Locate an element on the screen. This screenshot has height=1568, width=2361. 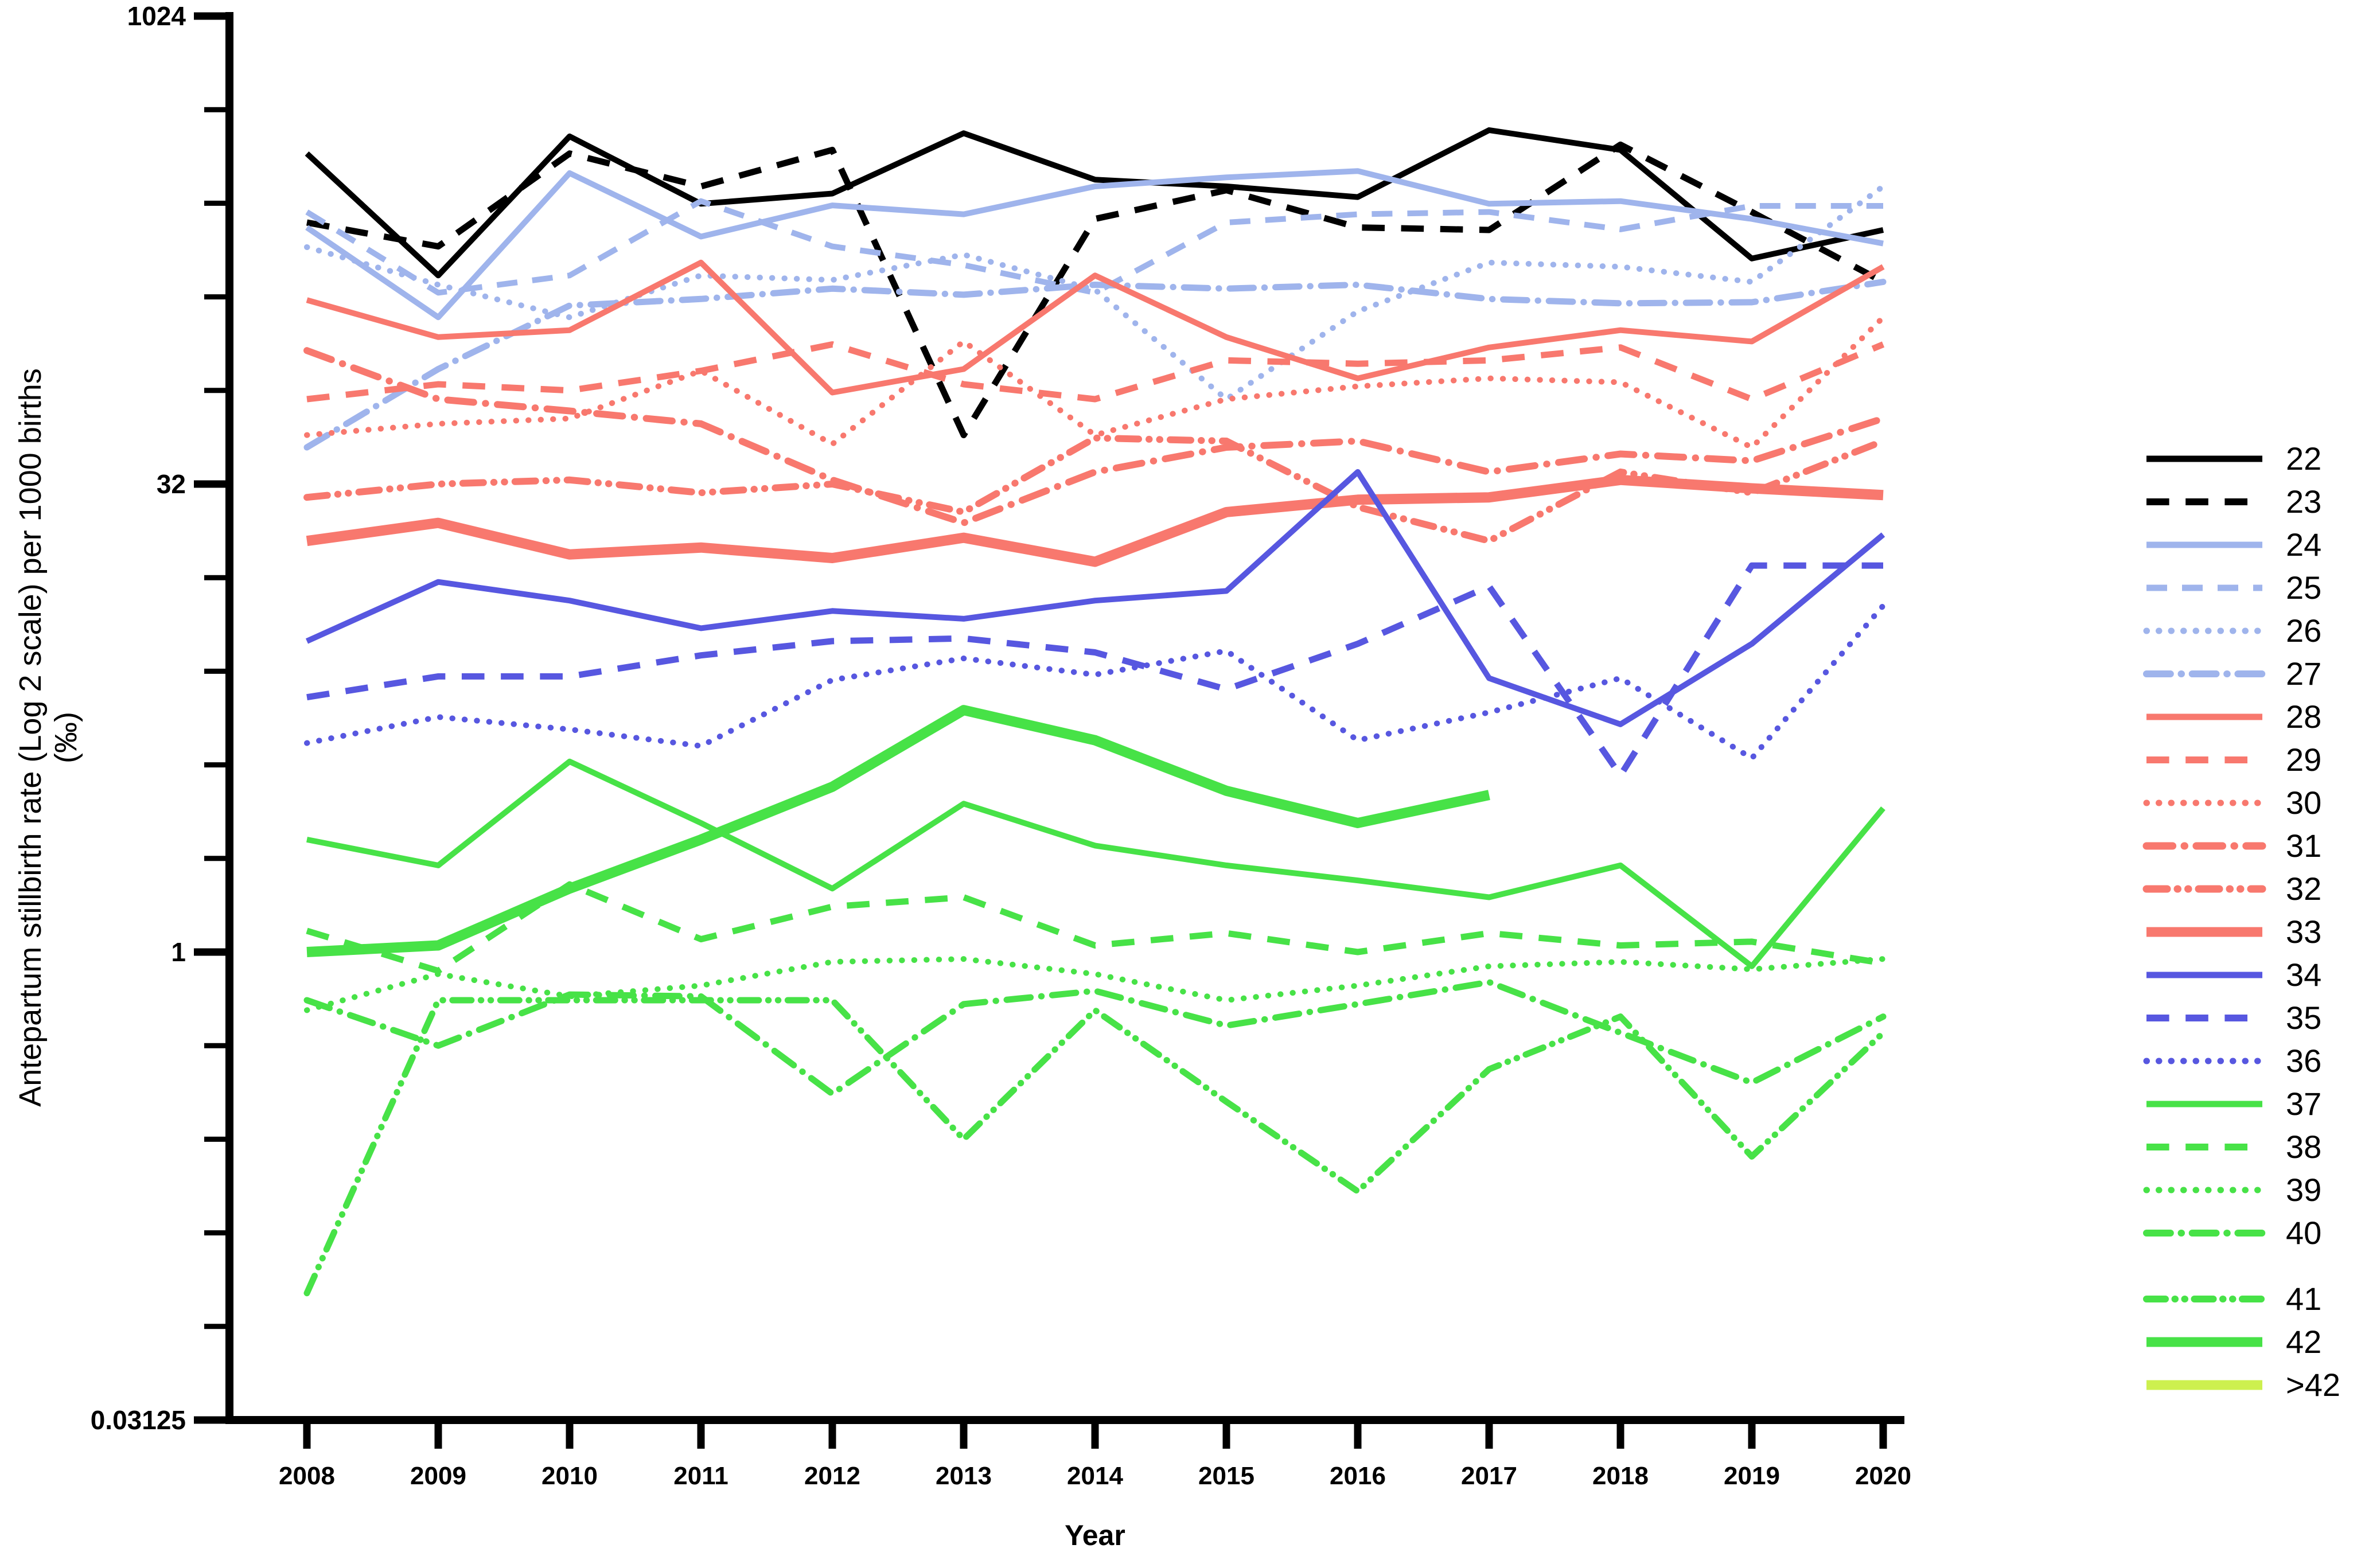
legend-label-27: 27 is located at coordinates (2303, 674).